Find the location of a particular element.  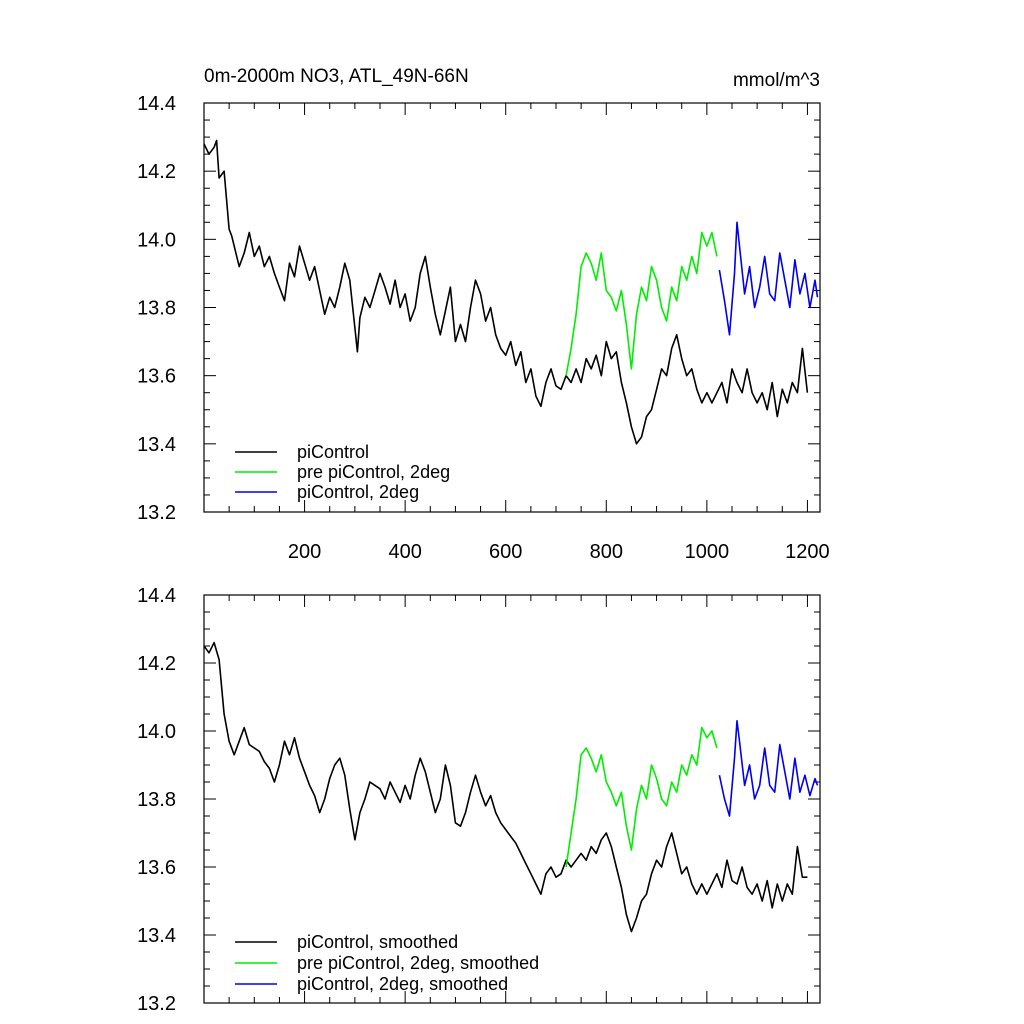

legend-label: pre piControl, 2deg is located at coordinates (373, 472).